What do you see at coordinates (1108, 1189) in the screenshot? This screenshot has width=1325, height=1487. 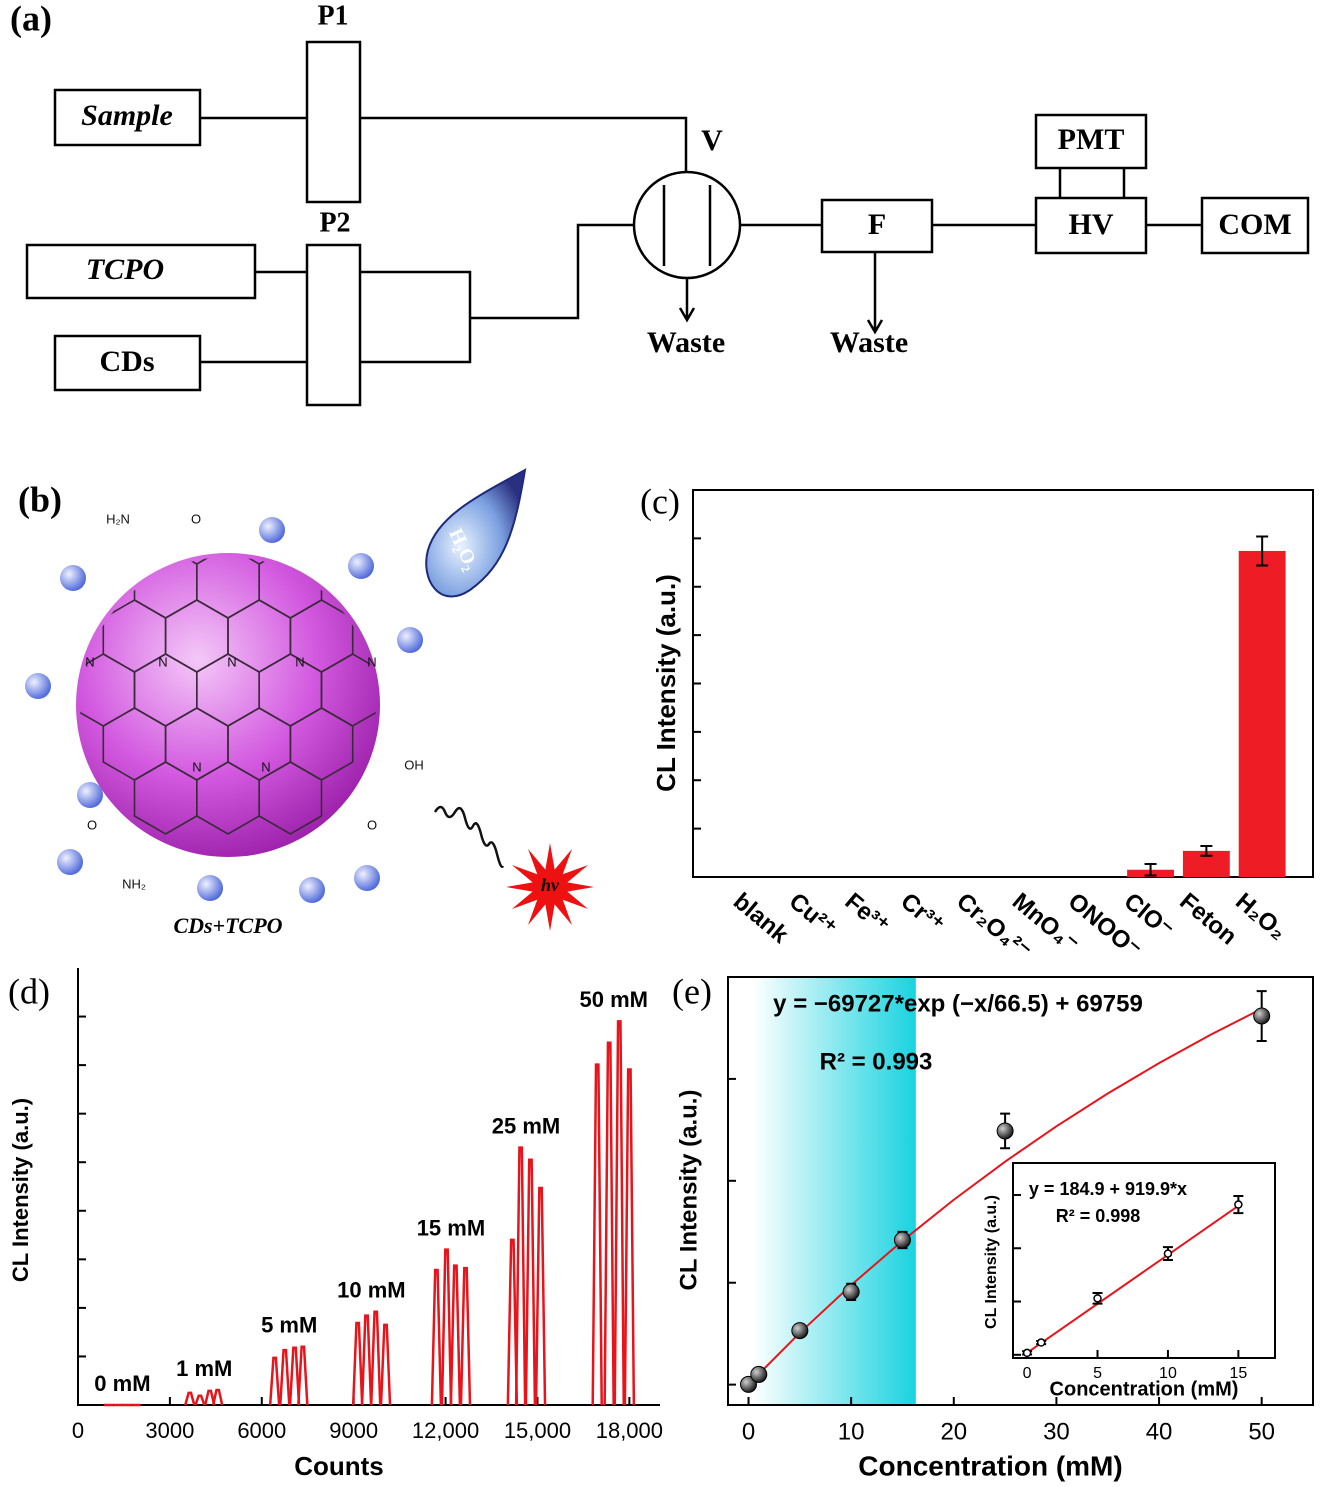 I see `annotation: y = 184.9 + 919.9*x` at bounding box center [1108, 1189].